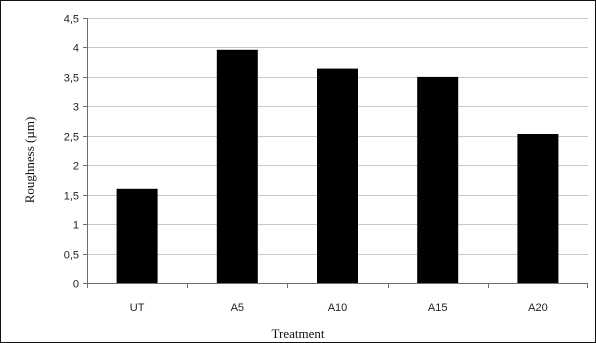 The image size is (596, 343). I want to click on y-tick-label: 2,5, so click(71, 138).